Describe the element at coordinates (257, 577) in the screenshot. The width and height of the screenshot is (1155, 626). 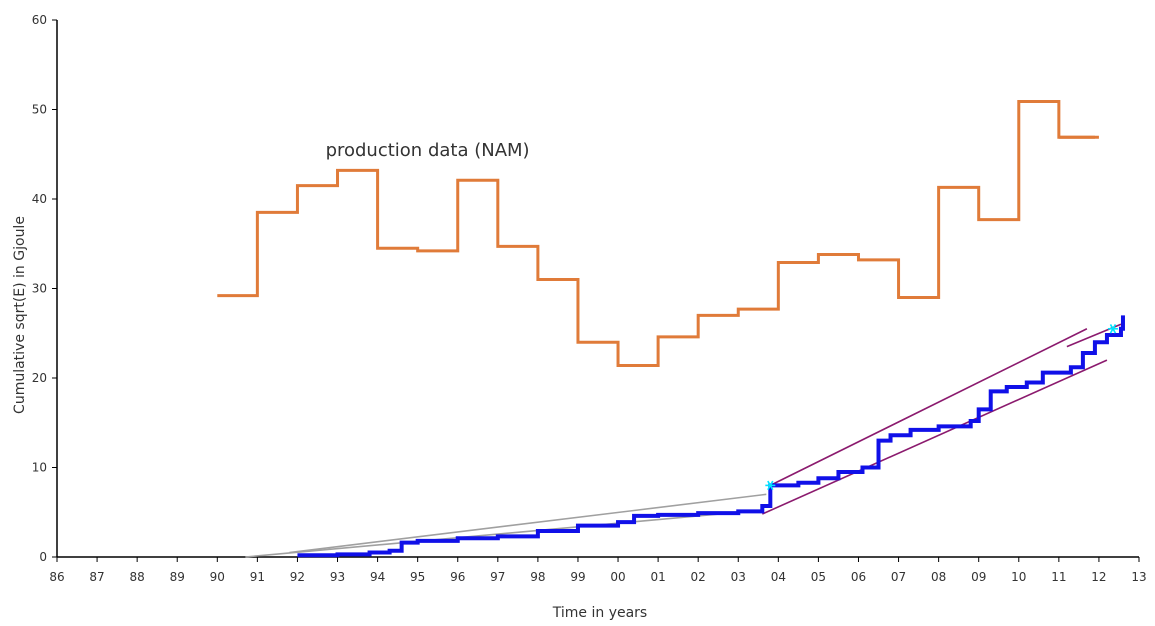
I see `x-tick-label: 91` at that location.